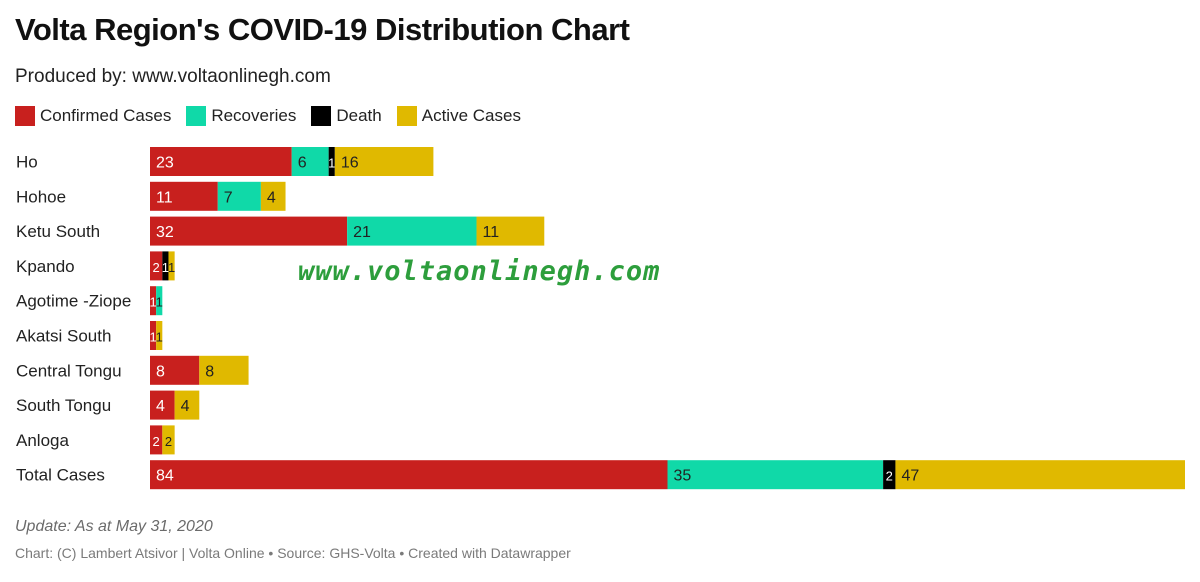 This screenshot has height=582, width=1200. I want to click on data-label-recoveries-agotime-ziope: 1, so click(159, 302).